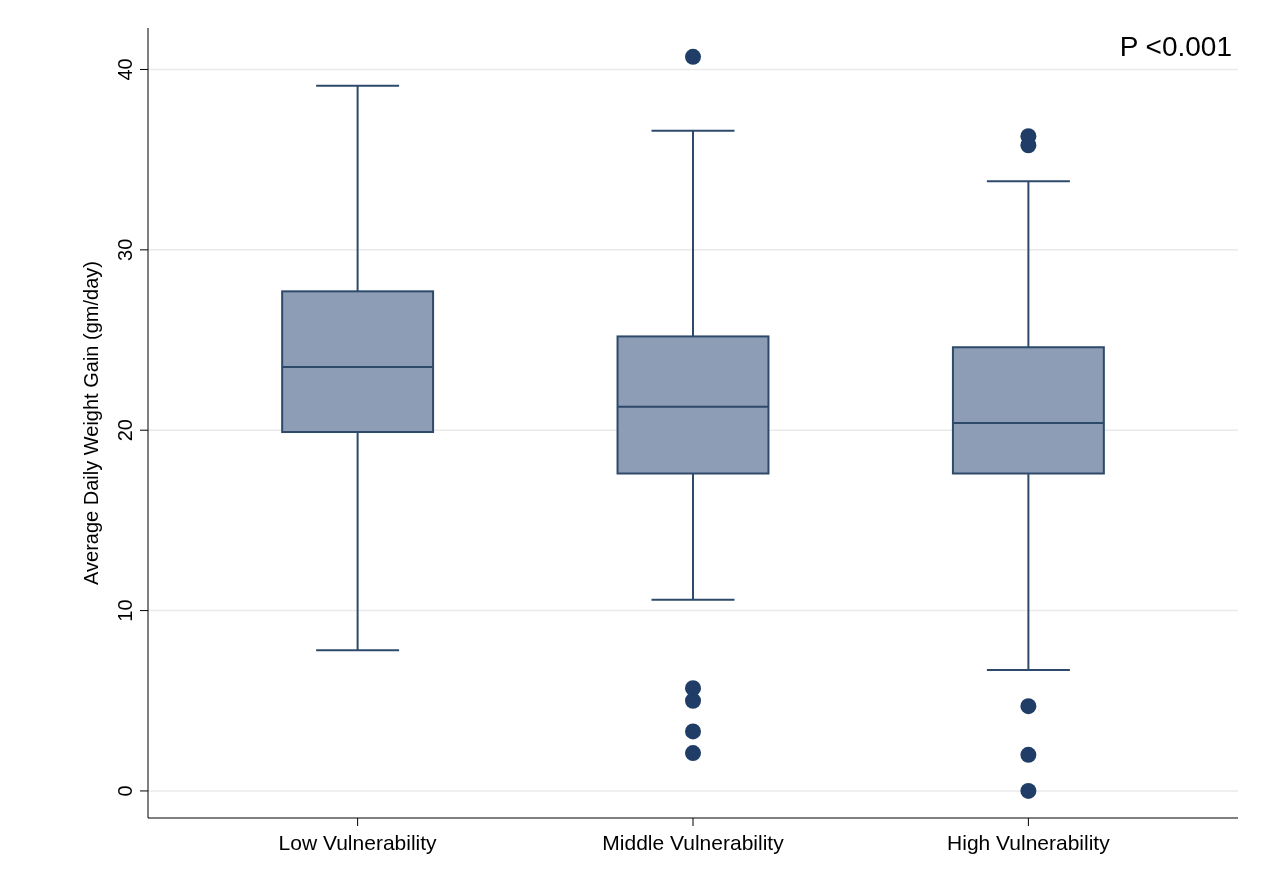 This screenshot has width=1267, height=891. I want to click on annotation: P <0.001, so click(1175, 46).